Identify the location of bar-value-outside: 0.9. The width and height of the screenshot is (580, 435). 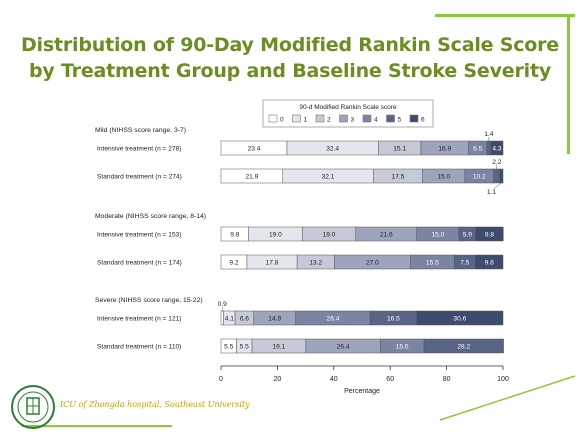
(222, 304).